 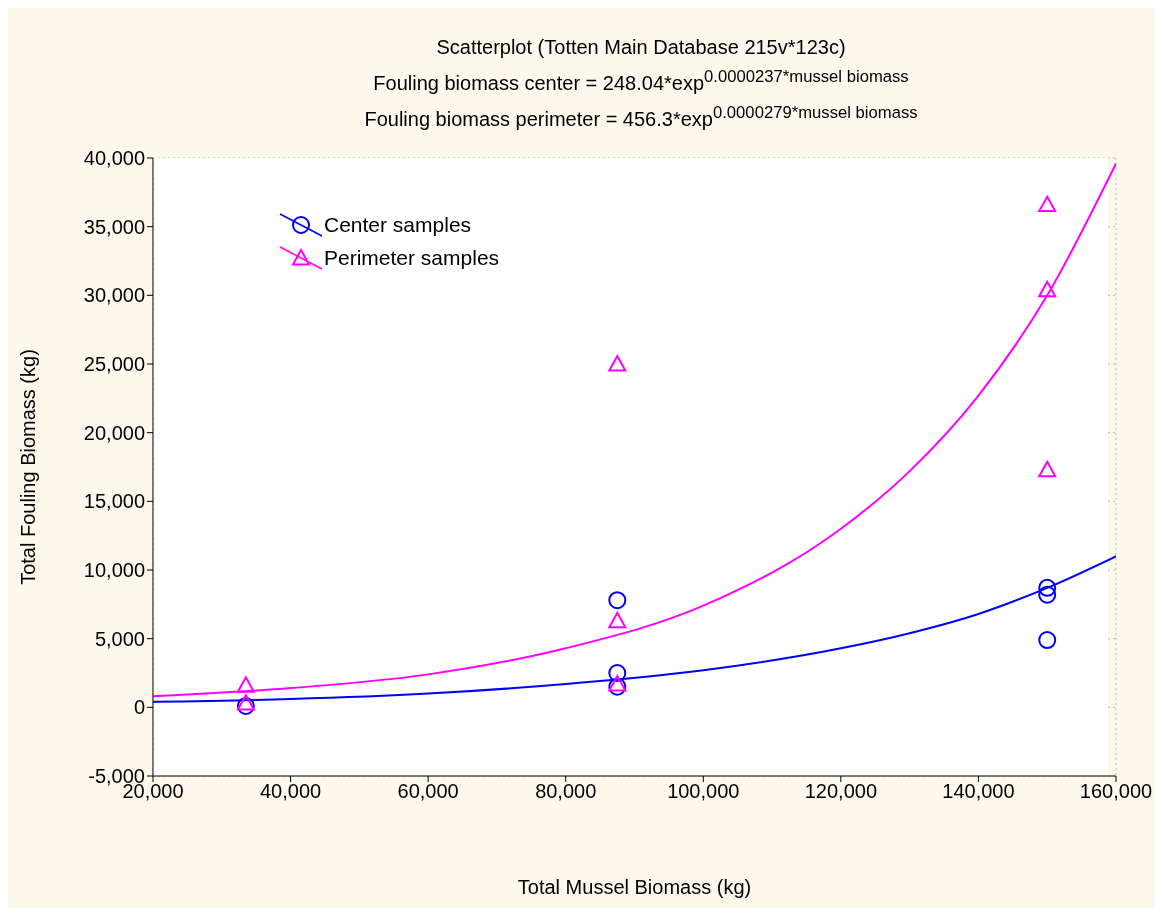 I want to click on y-tick-label: 15,000, so click(x=114, y=501).